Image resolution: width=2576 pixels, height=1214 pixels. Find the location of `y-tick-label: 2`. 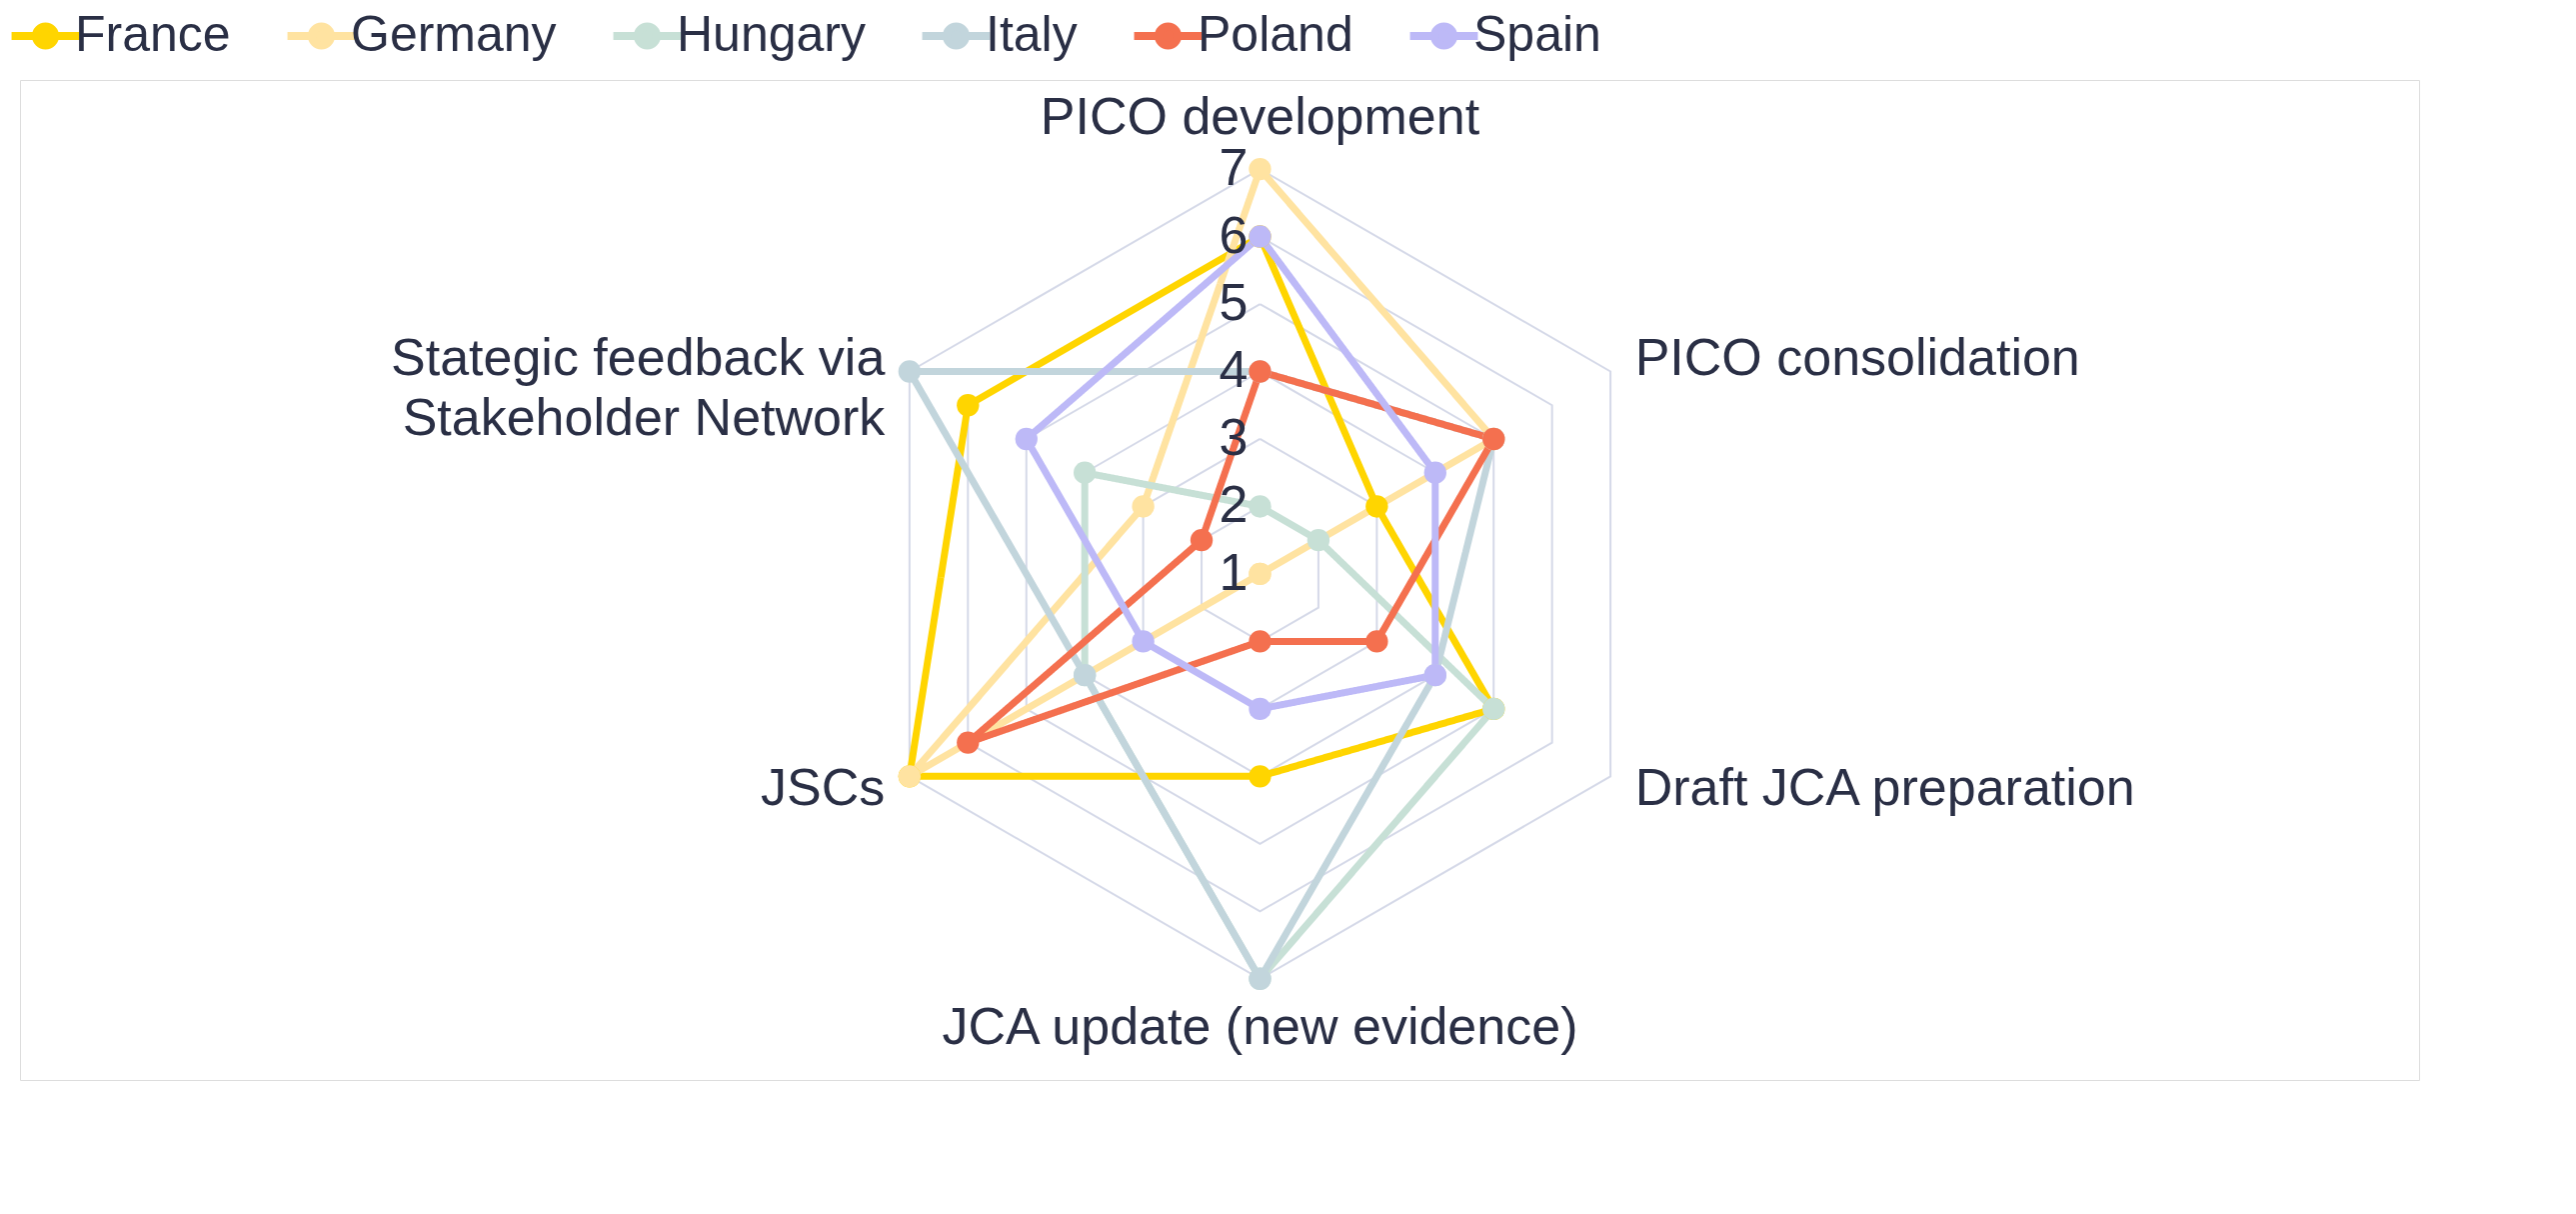

y-tick-label: 2 is located at coordinates (1234, 504).